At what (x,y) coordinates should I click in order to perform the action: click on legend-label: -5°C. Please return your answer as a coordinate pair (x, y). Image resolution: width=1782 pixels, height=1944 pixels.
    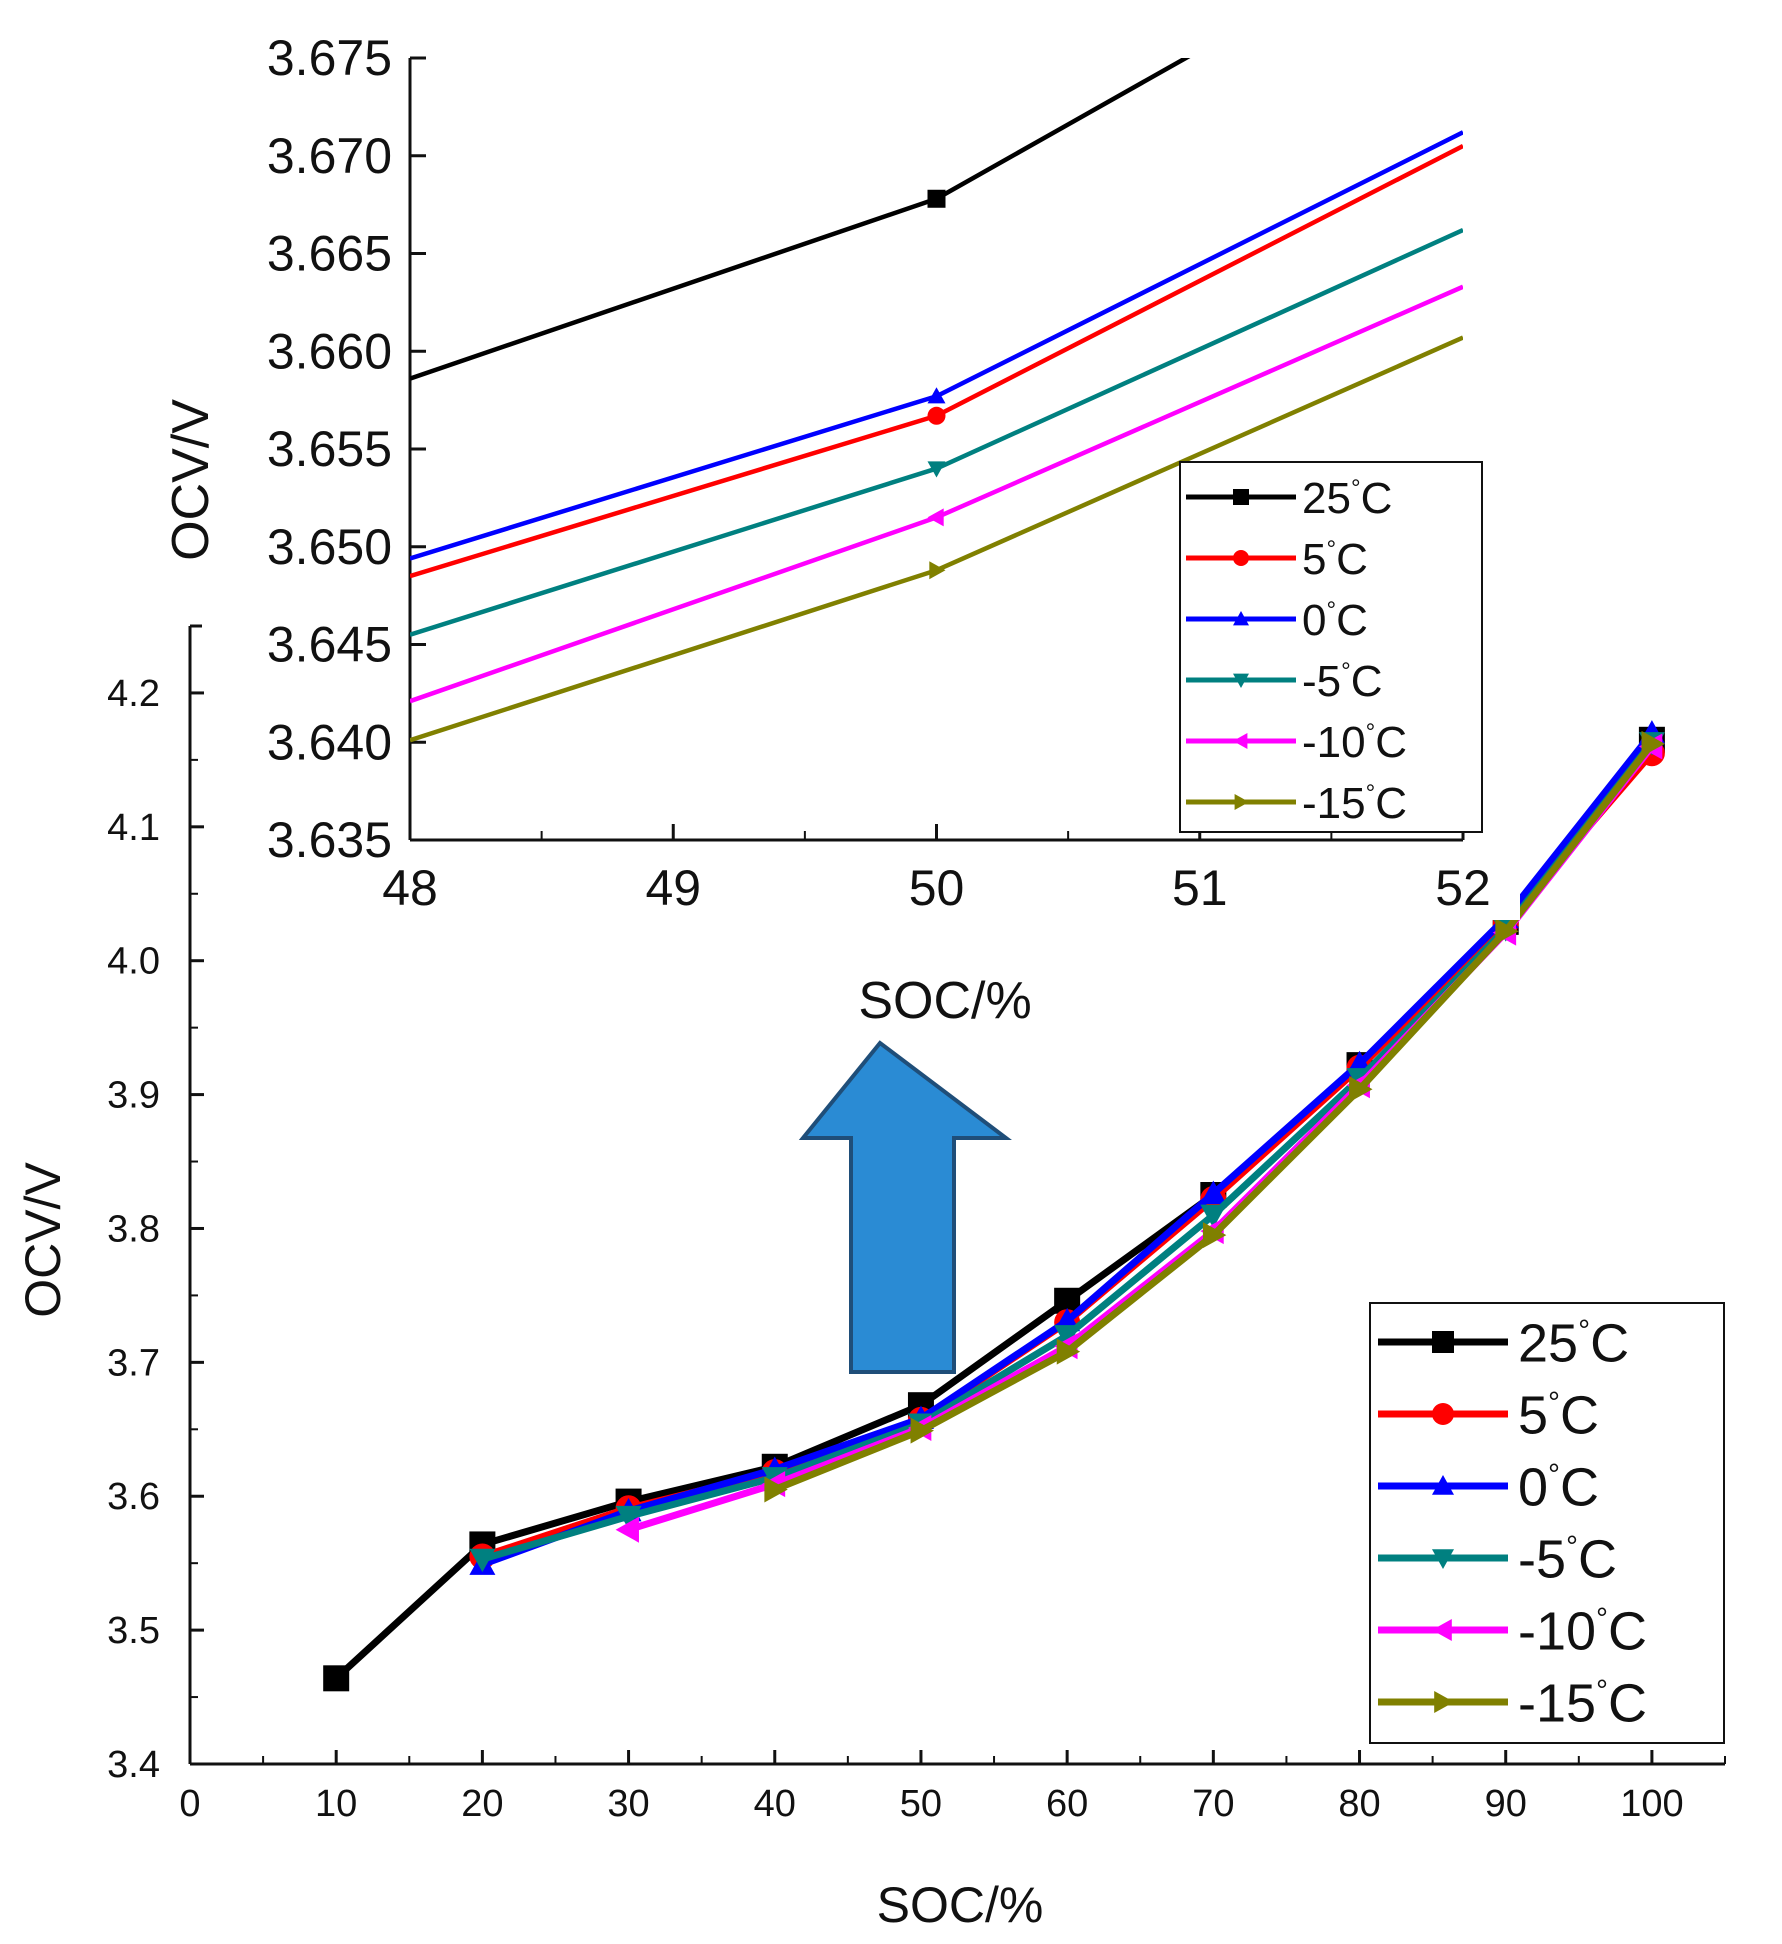
    Looking at the image, I should click on (1342, 681).